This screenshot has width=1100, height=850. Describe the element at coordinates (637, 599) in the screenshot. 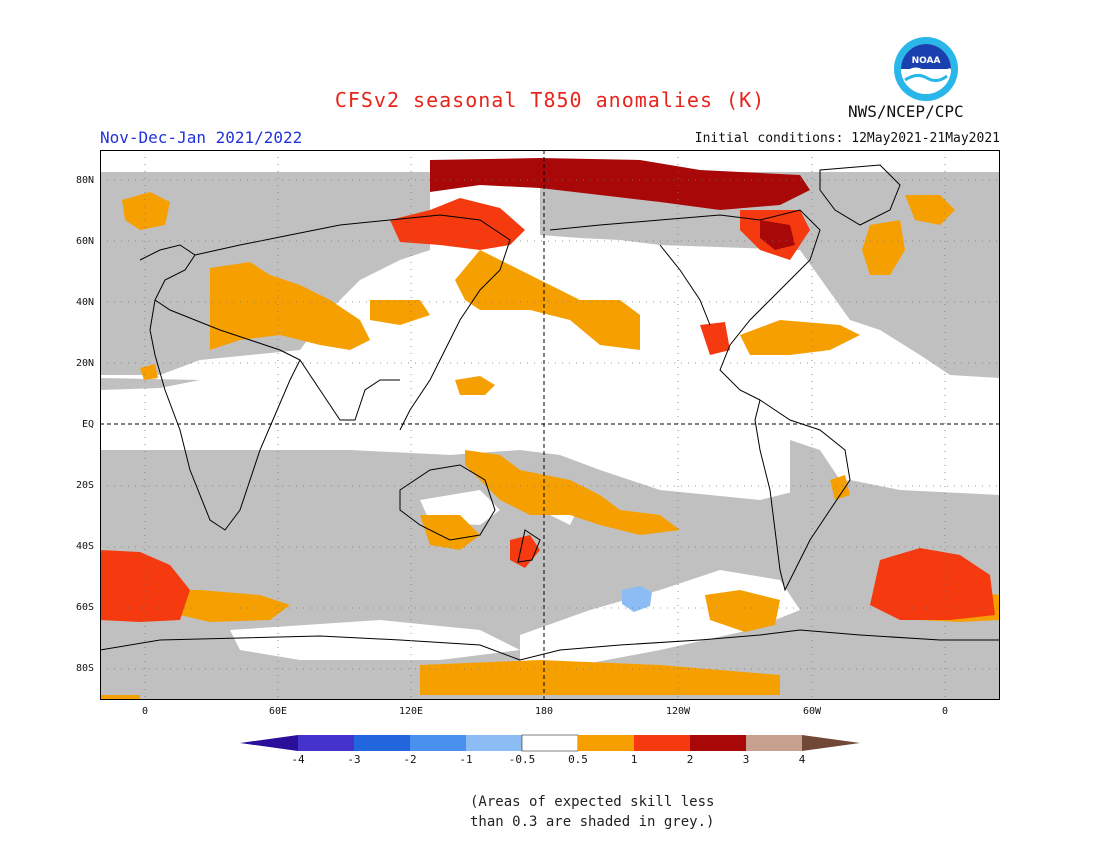

I see `cool-anomaly-region` at that location.